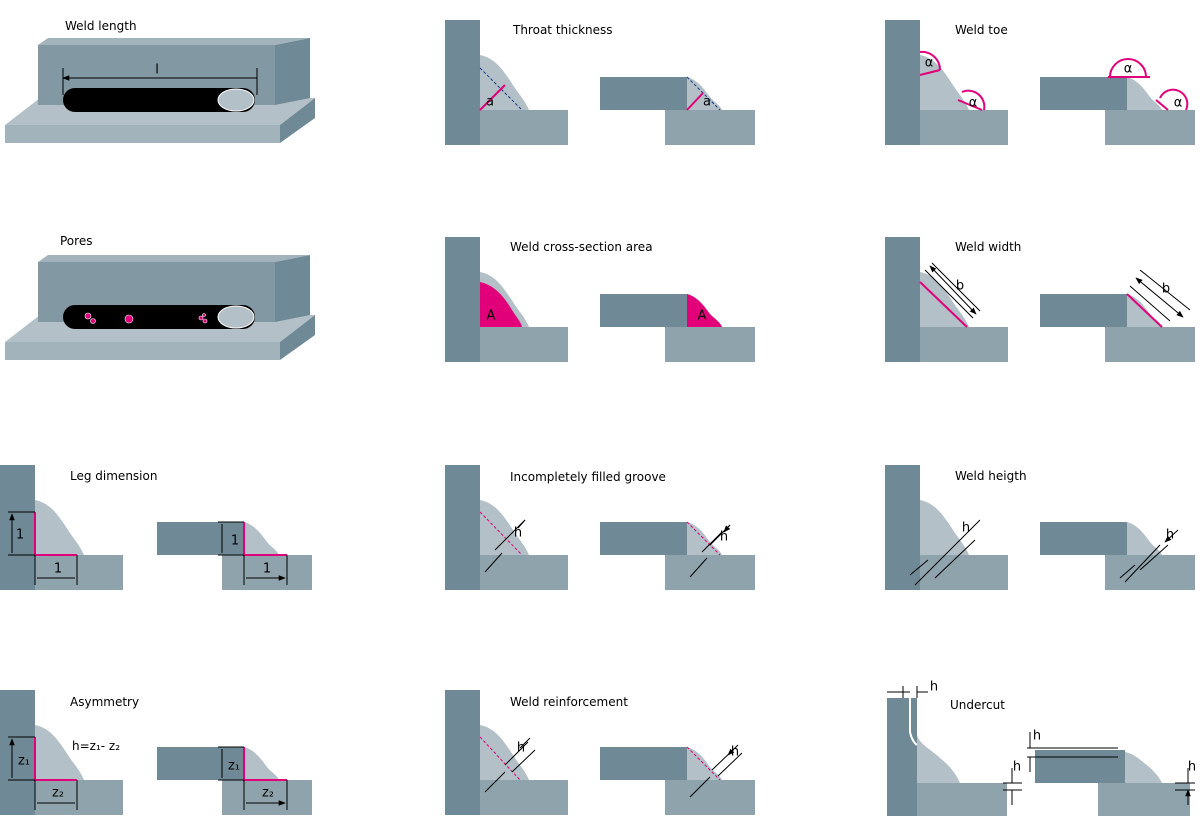  I want to click on weld-length-panel: Weld length l, so click(160, 81).